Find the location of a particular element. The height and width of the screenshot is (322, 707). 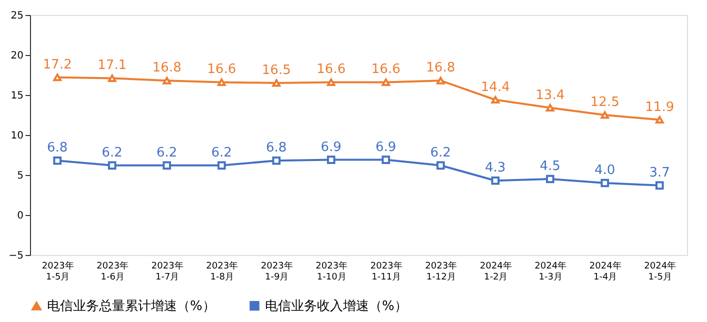

data-label: 4.0 is located at coordinates (605, 170).